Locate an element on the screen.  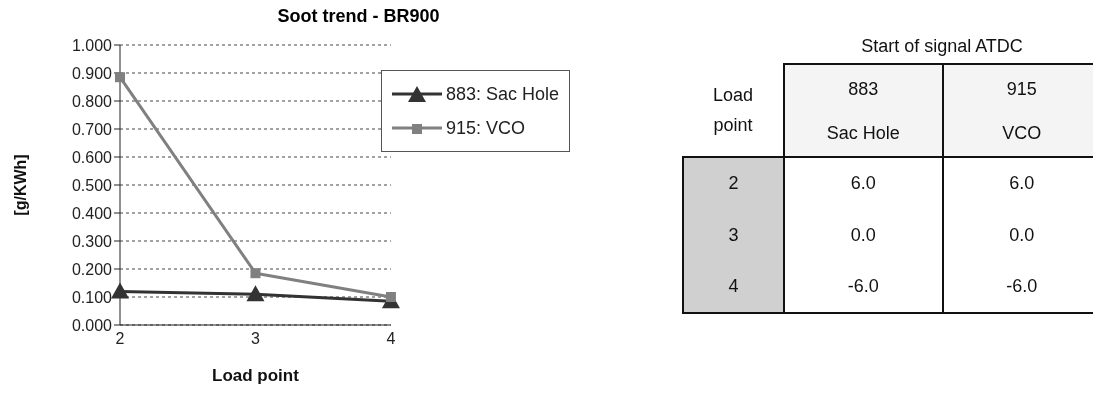
y-tick-label: 0.600 is located at coordinates (92, 157).